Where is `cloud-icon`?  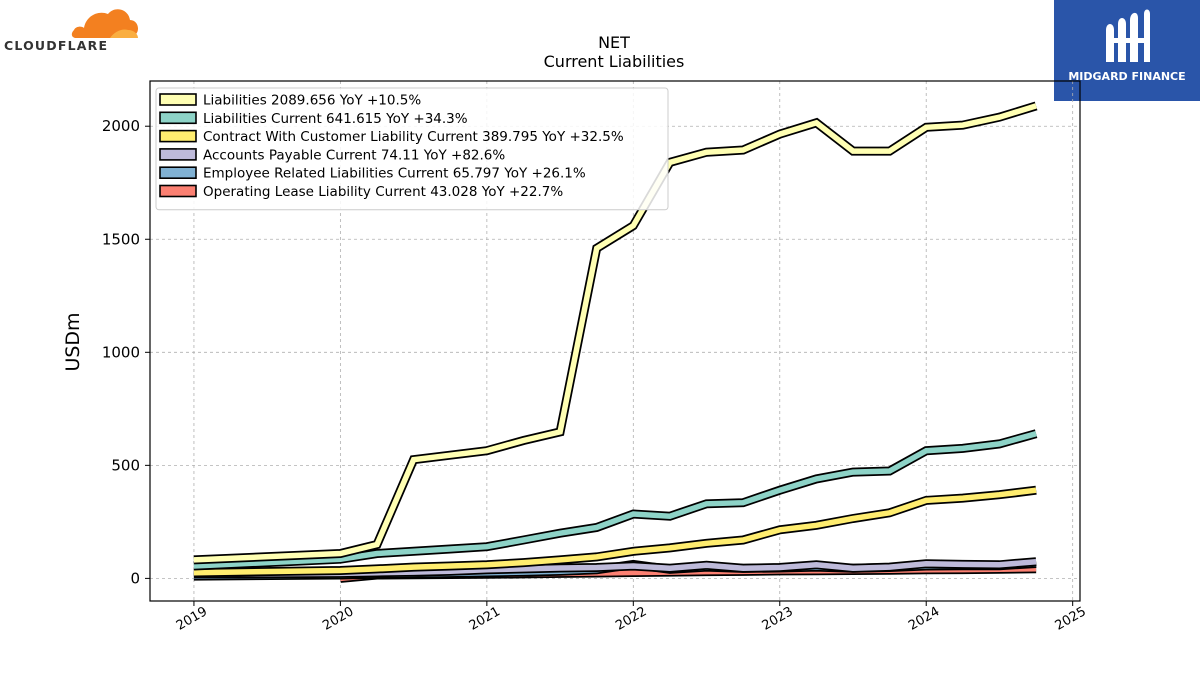
cloud-icon is located at coordinates (104, 23).